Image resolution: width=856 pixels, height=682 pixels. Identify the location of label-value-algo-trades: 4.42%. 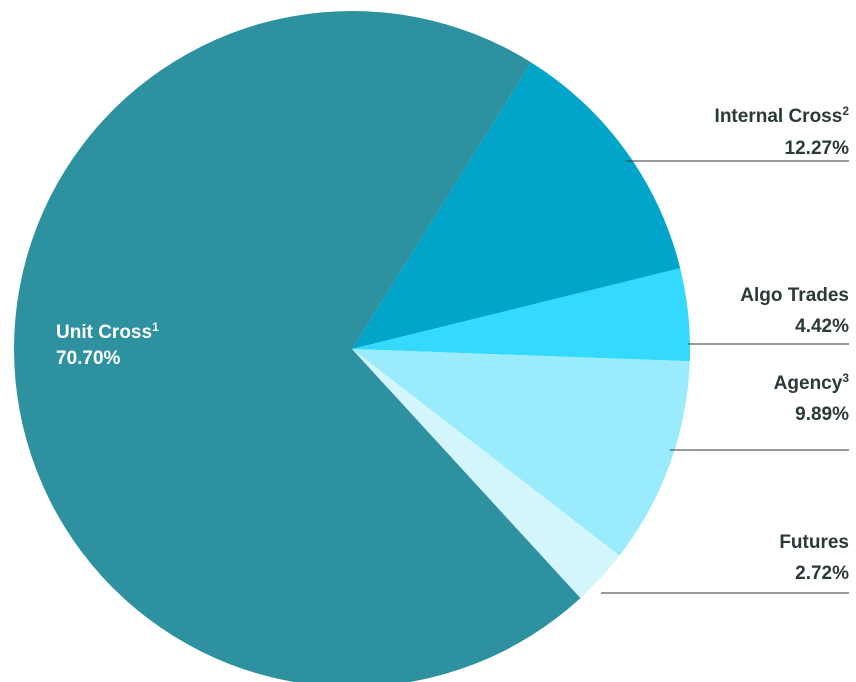
(822, 326).